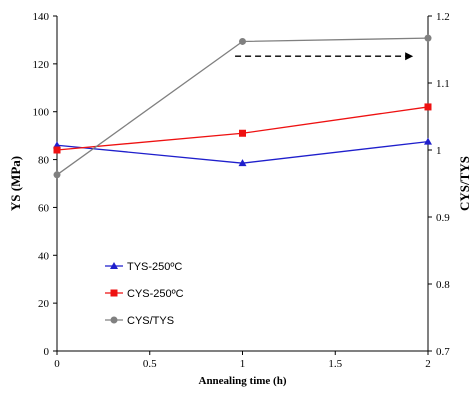 This screenshot has height=394, width=475. I want to click on y-axis-title-left: YS (MPa), so click(15, 183).